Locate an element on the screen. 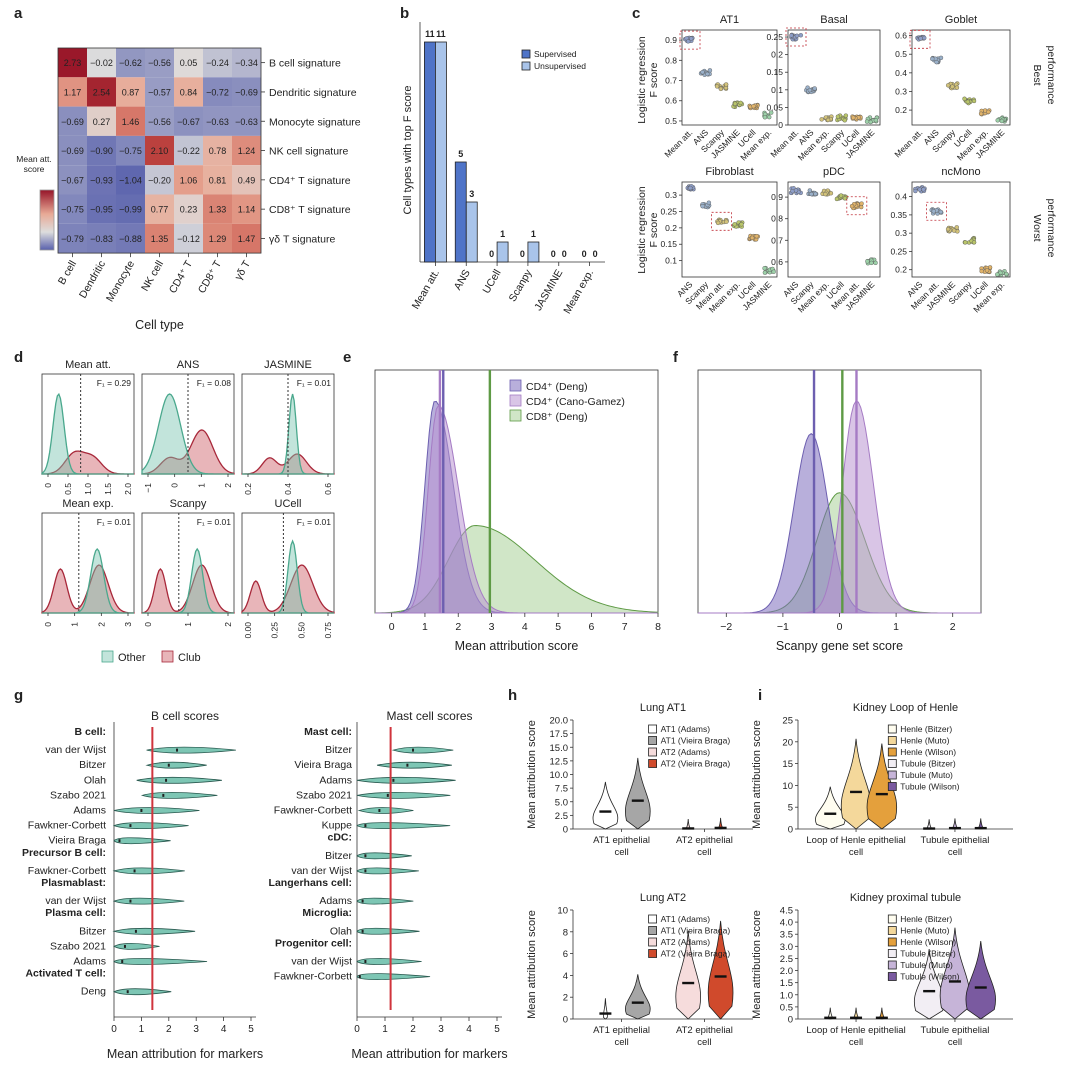 The height and width of the screenshot is (1066, 1080). y-tick-label: 10 is located at coordinates (787, 786).